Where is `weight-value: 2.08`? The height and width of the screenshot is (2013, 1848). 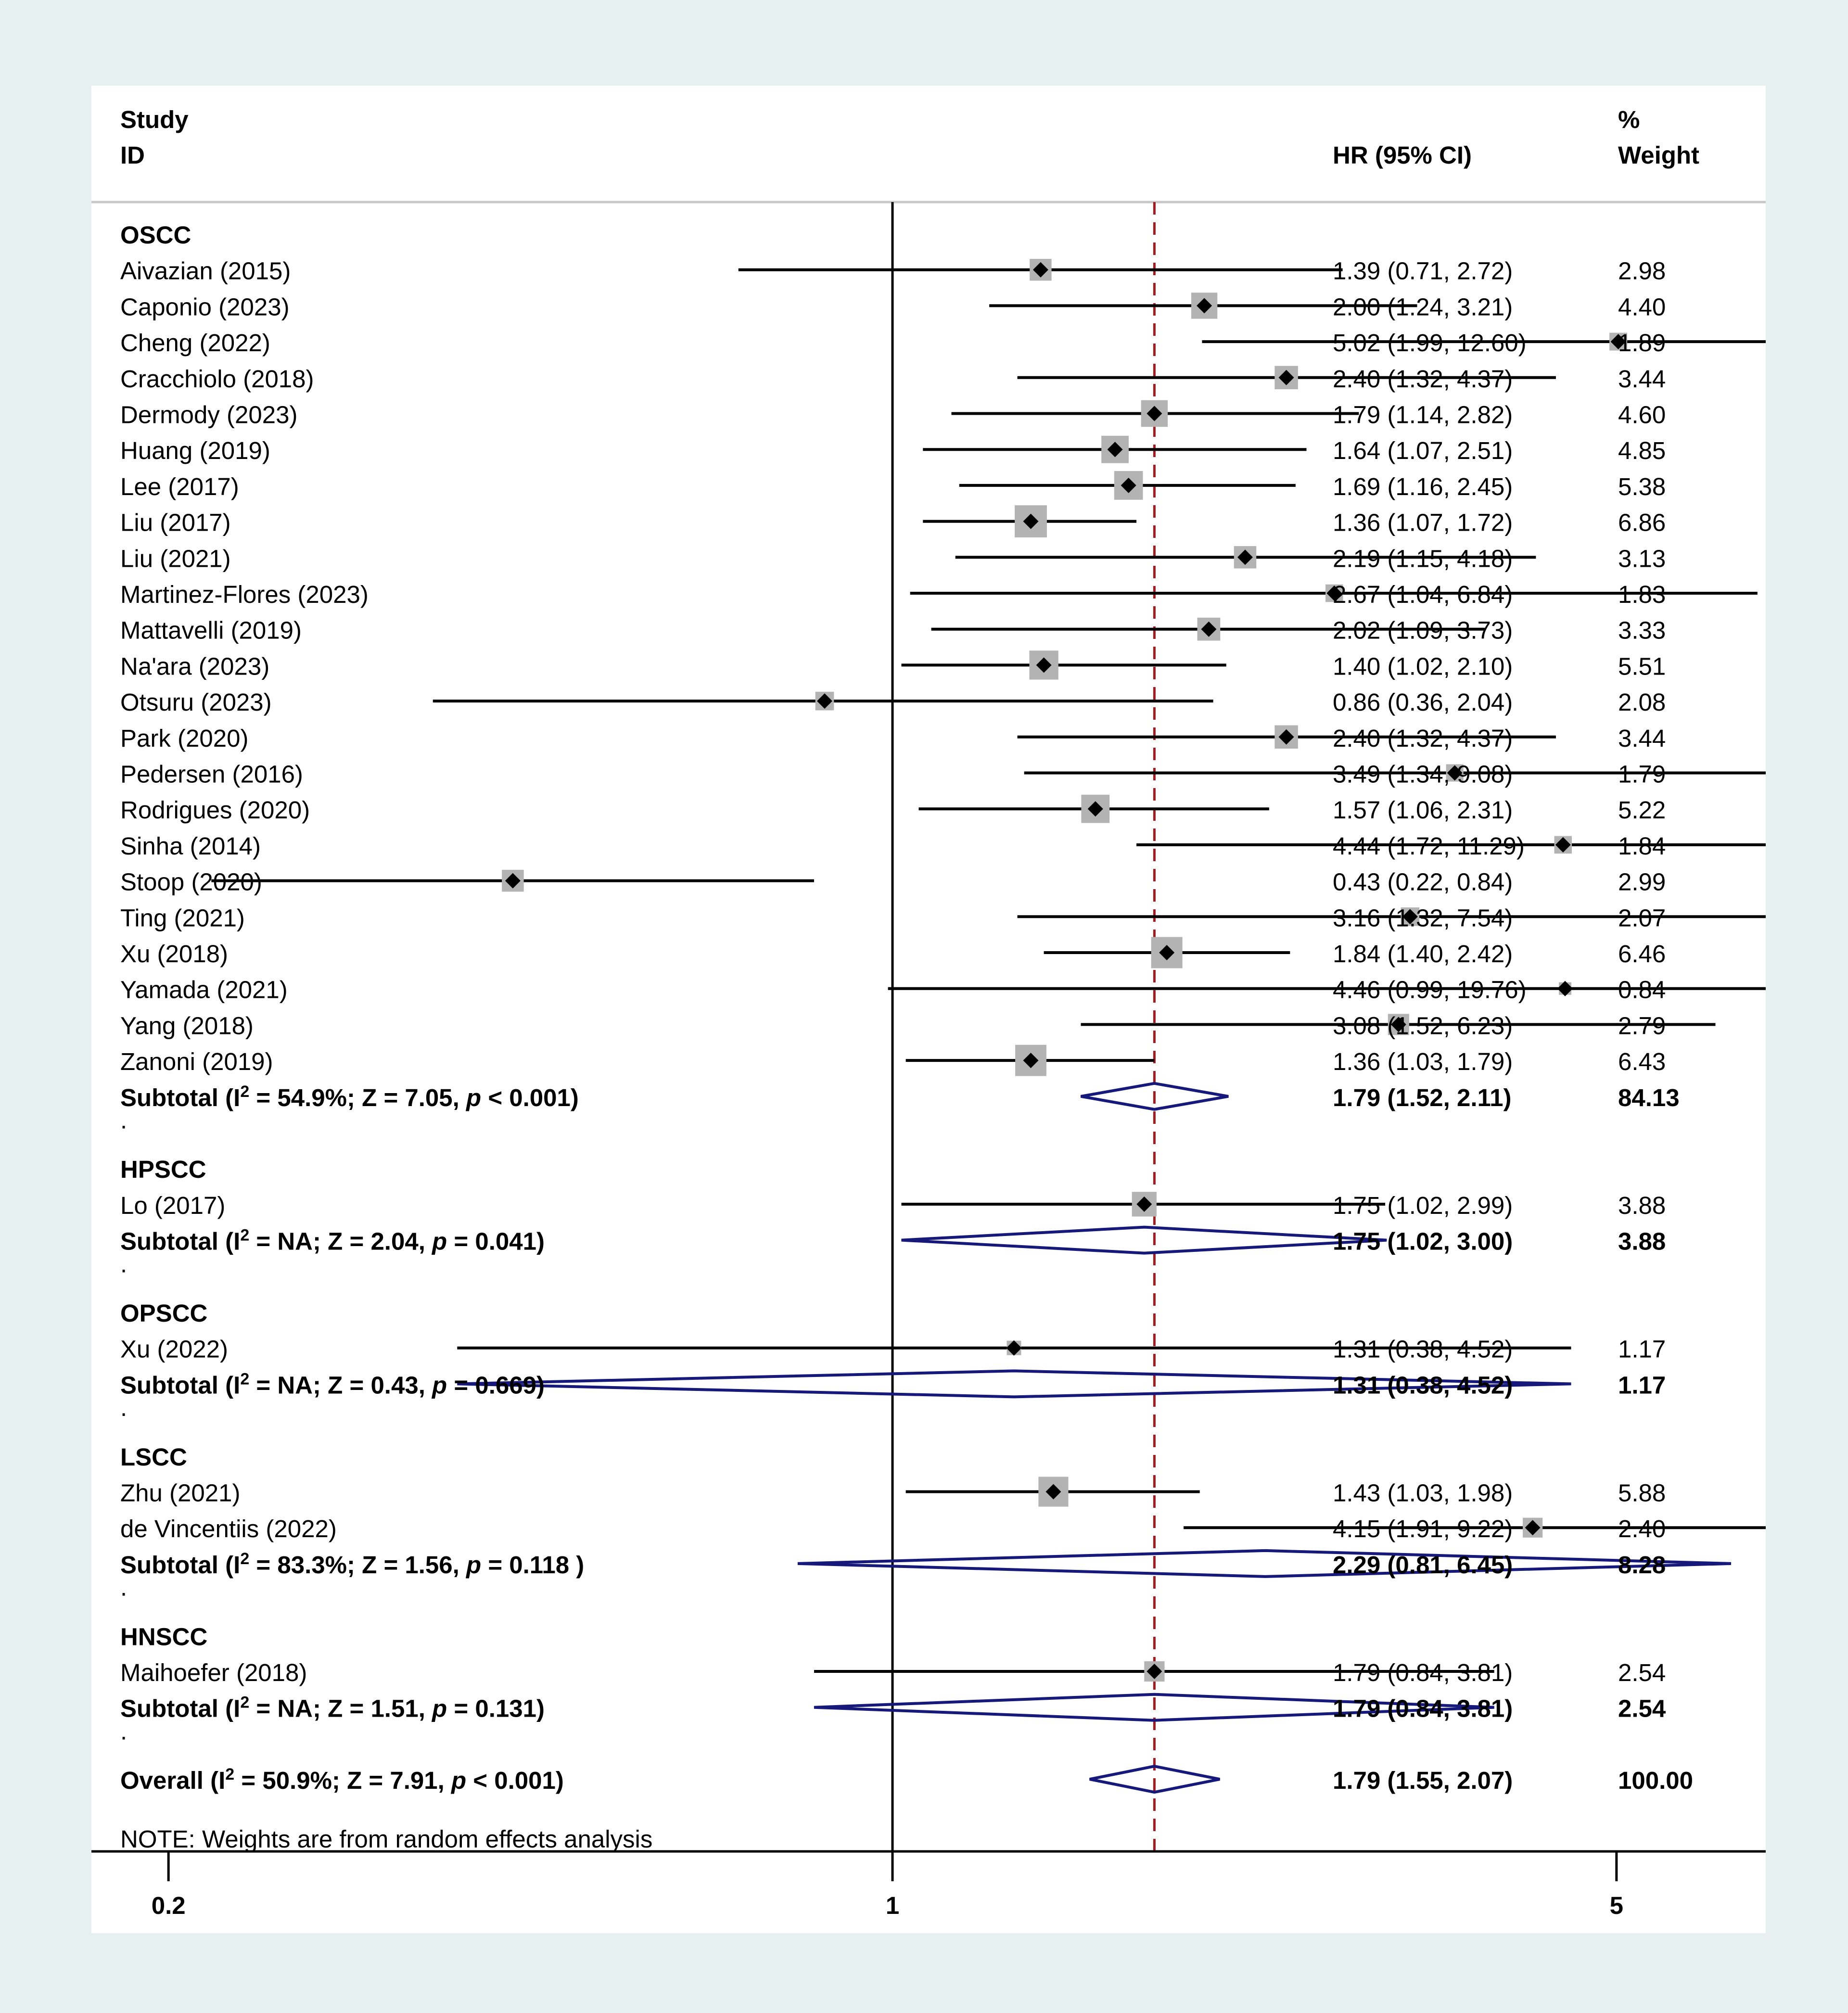
weight-value: 2.08 is located at coordinates (1642, 702).